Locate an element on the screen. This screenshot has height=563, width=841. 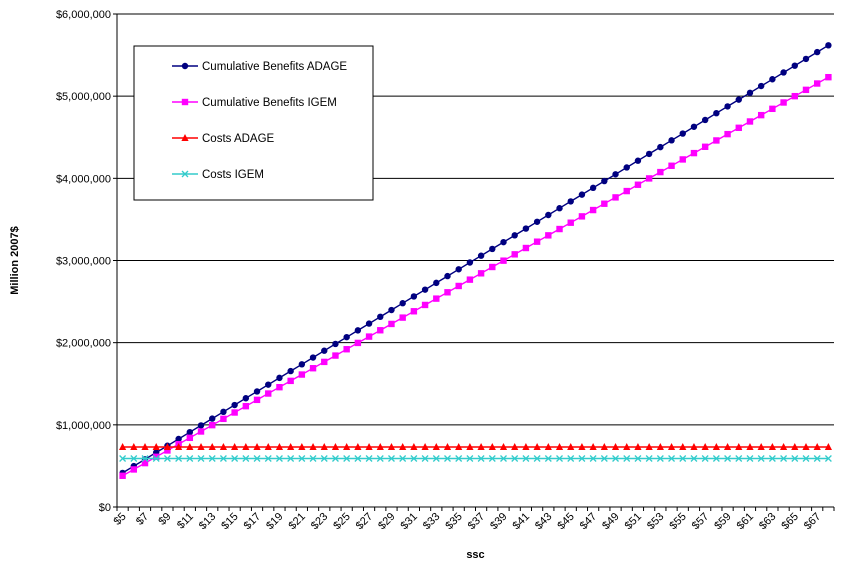
x-tick-label: $37 is located at coordinates (476, 521).